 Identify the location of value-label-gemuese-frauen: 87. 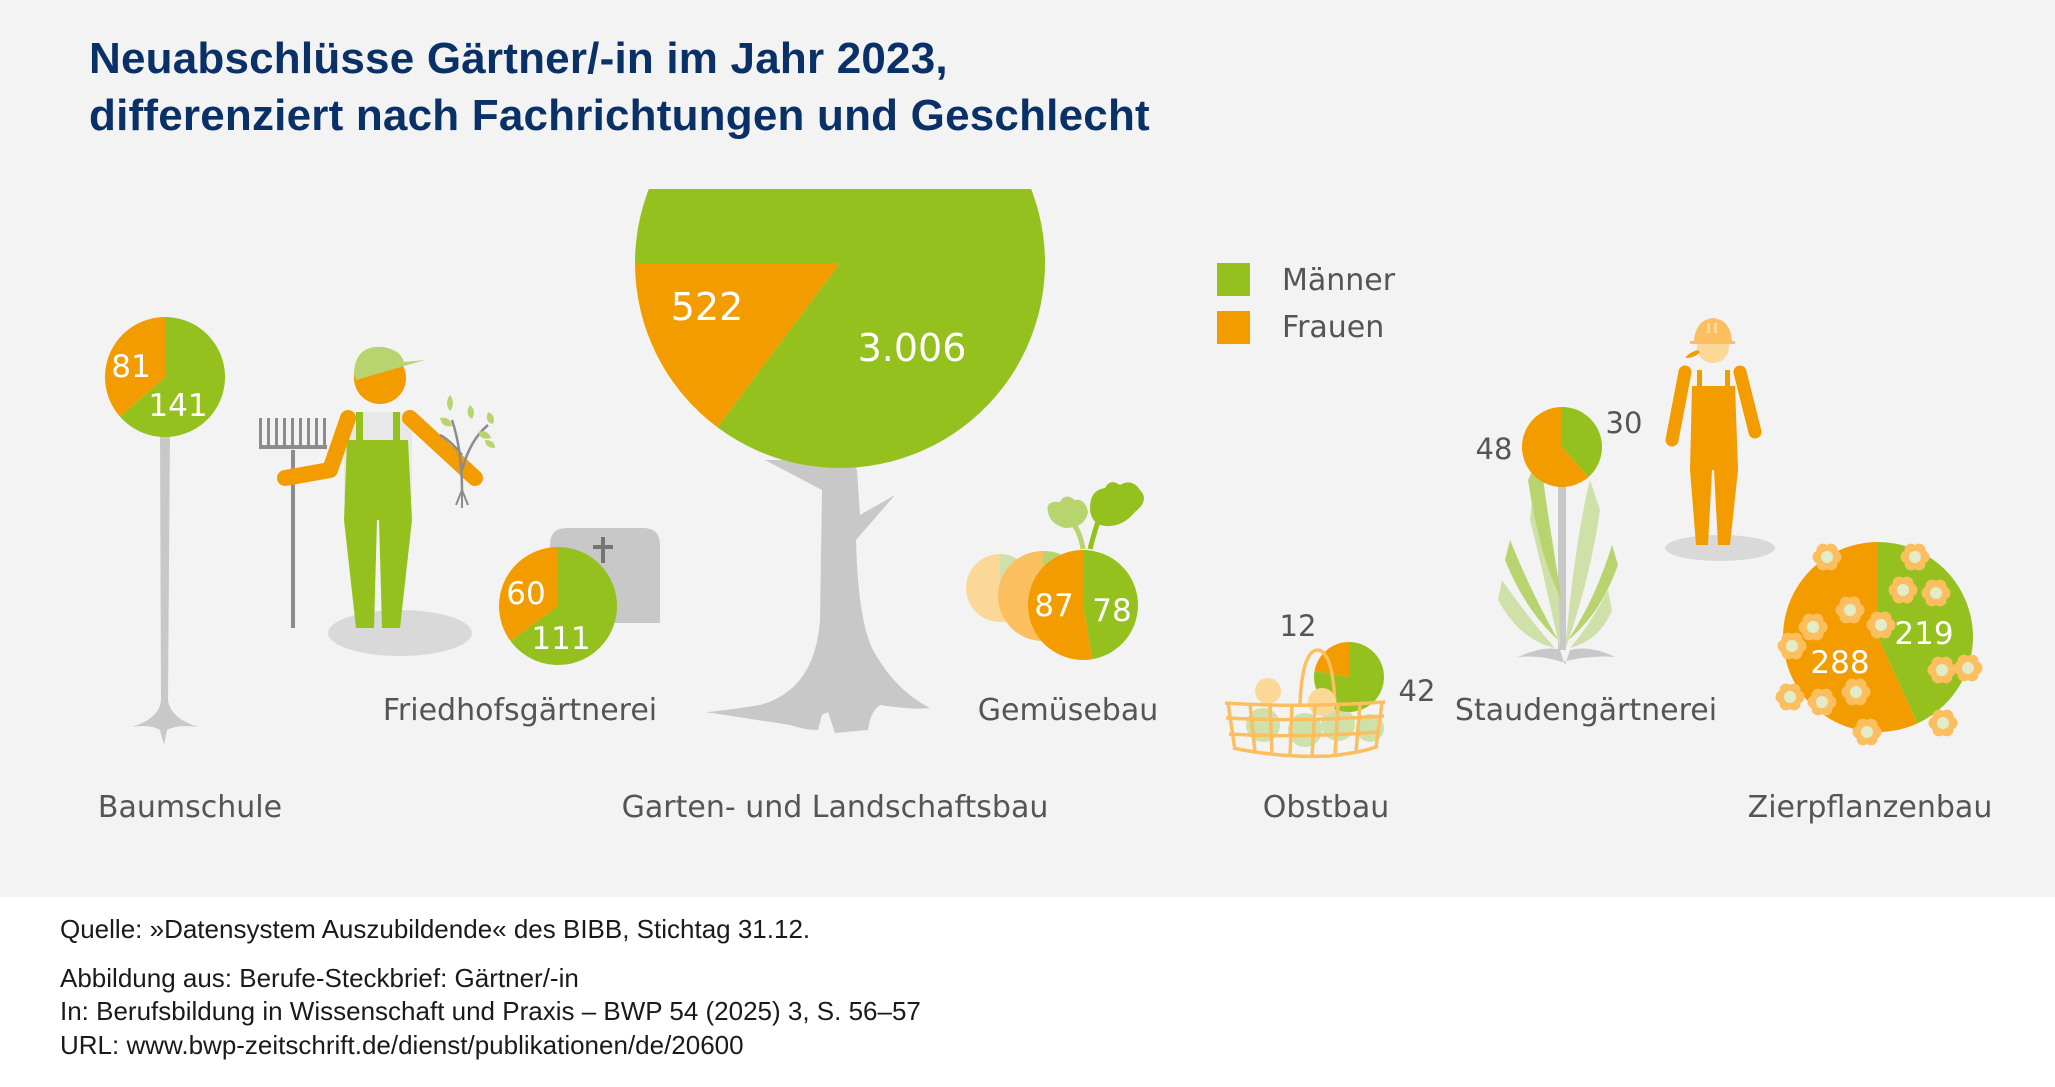
(1053, 606).